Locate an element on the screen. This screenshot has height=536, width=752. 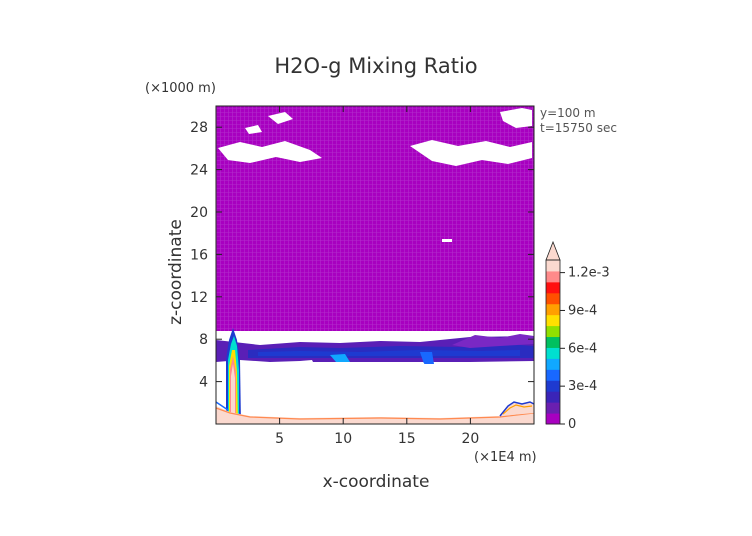
x-tick-label: 15 is located at coordinates (407, 439).